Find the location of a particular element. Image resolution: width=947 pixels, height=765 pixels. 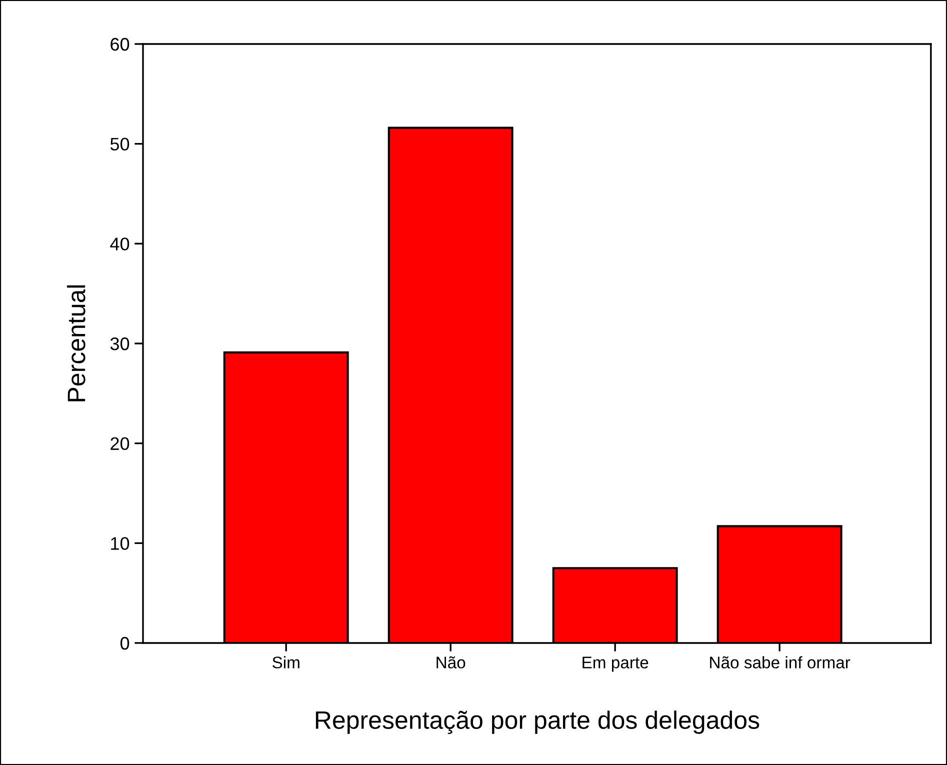

y-tick-label: 20 is located at coordinates (120, 443).